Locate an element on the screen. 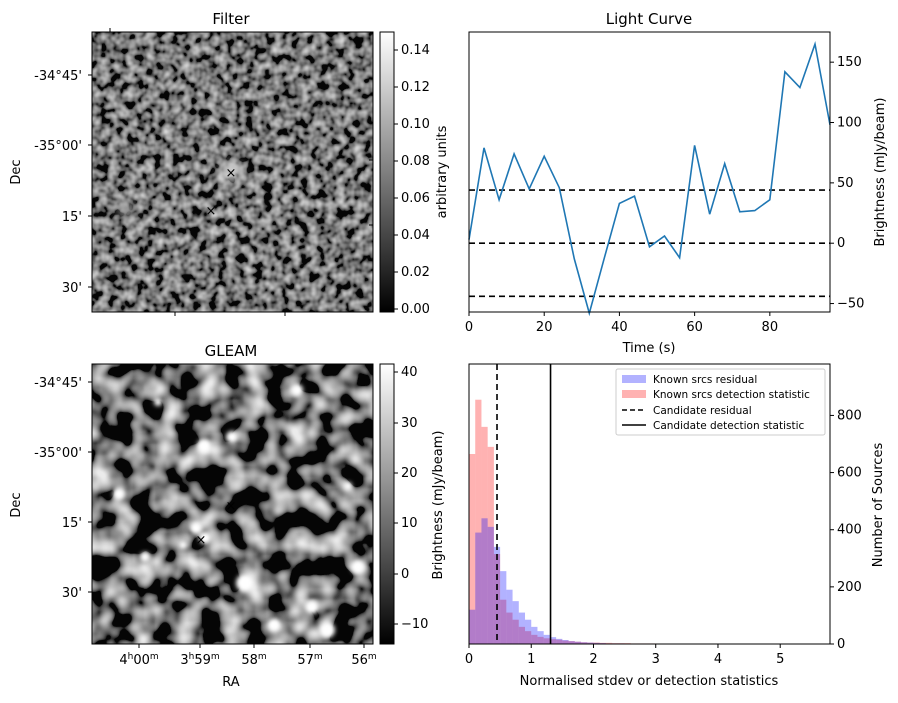 Image resolution: width=898 pixels, height=703 pixels. ra-tick-label: 3h59m is located at coordinates (199, 660).